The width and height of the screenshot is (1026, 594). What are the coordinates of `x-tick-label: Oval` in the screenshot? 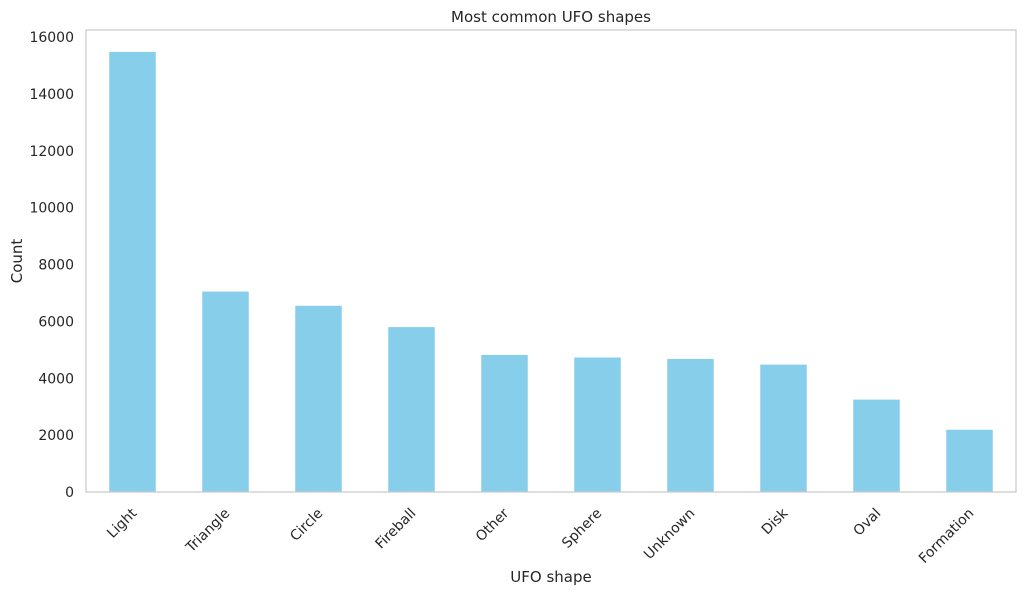 It's located at (868, 523).